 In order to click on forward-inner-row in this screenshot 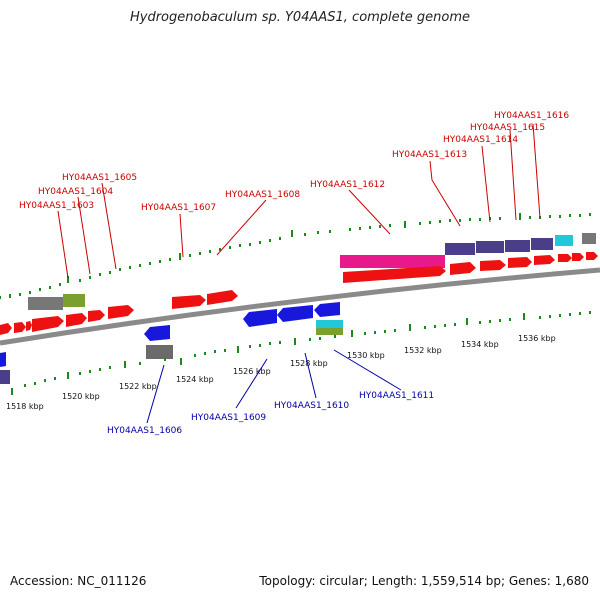, I will do `click(299, 293)`.